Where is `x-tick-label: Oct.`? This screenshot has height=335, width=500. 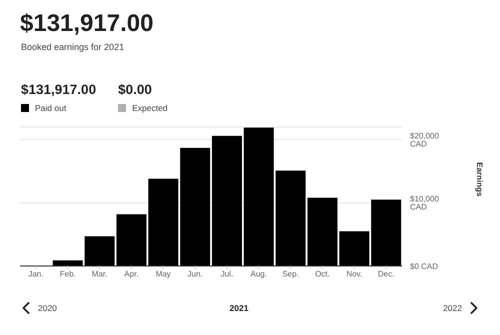 x-tick-label: Oct. is located at coordinates (322, 274).